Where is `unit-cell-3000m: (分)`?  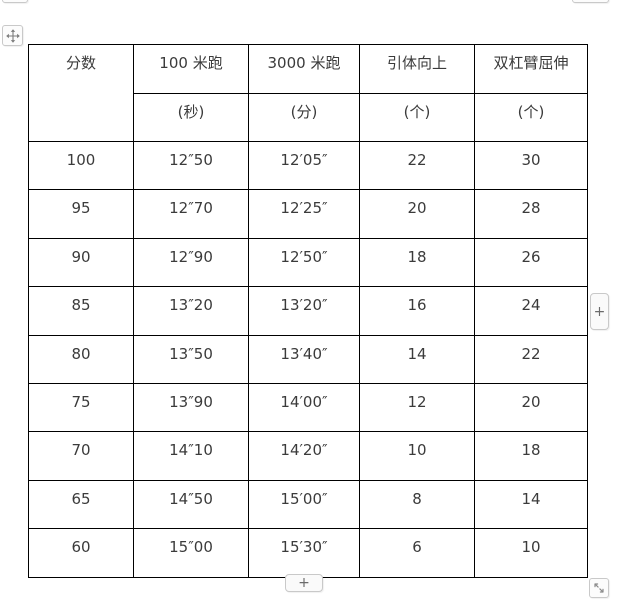
unit-cell-3000m: (分) is located at coordinates (304, 117).